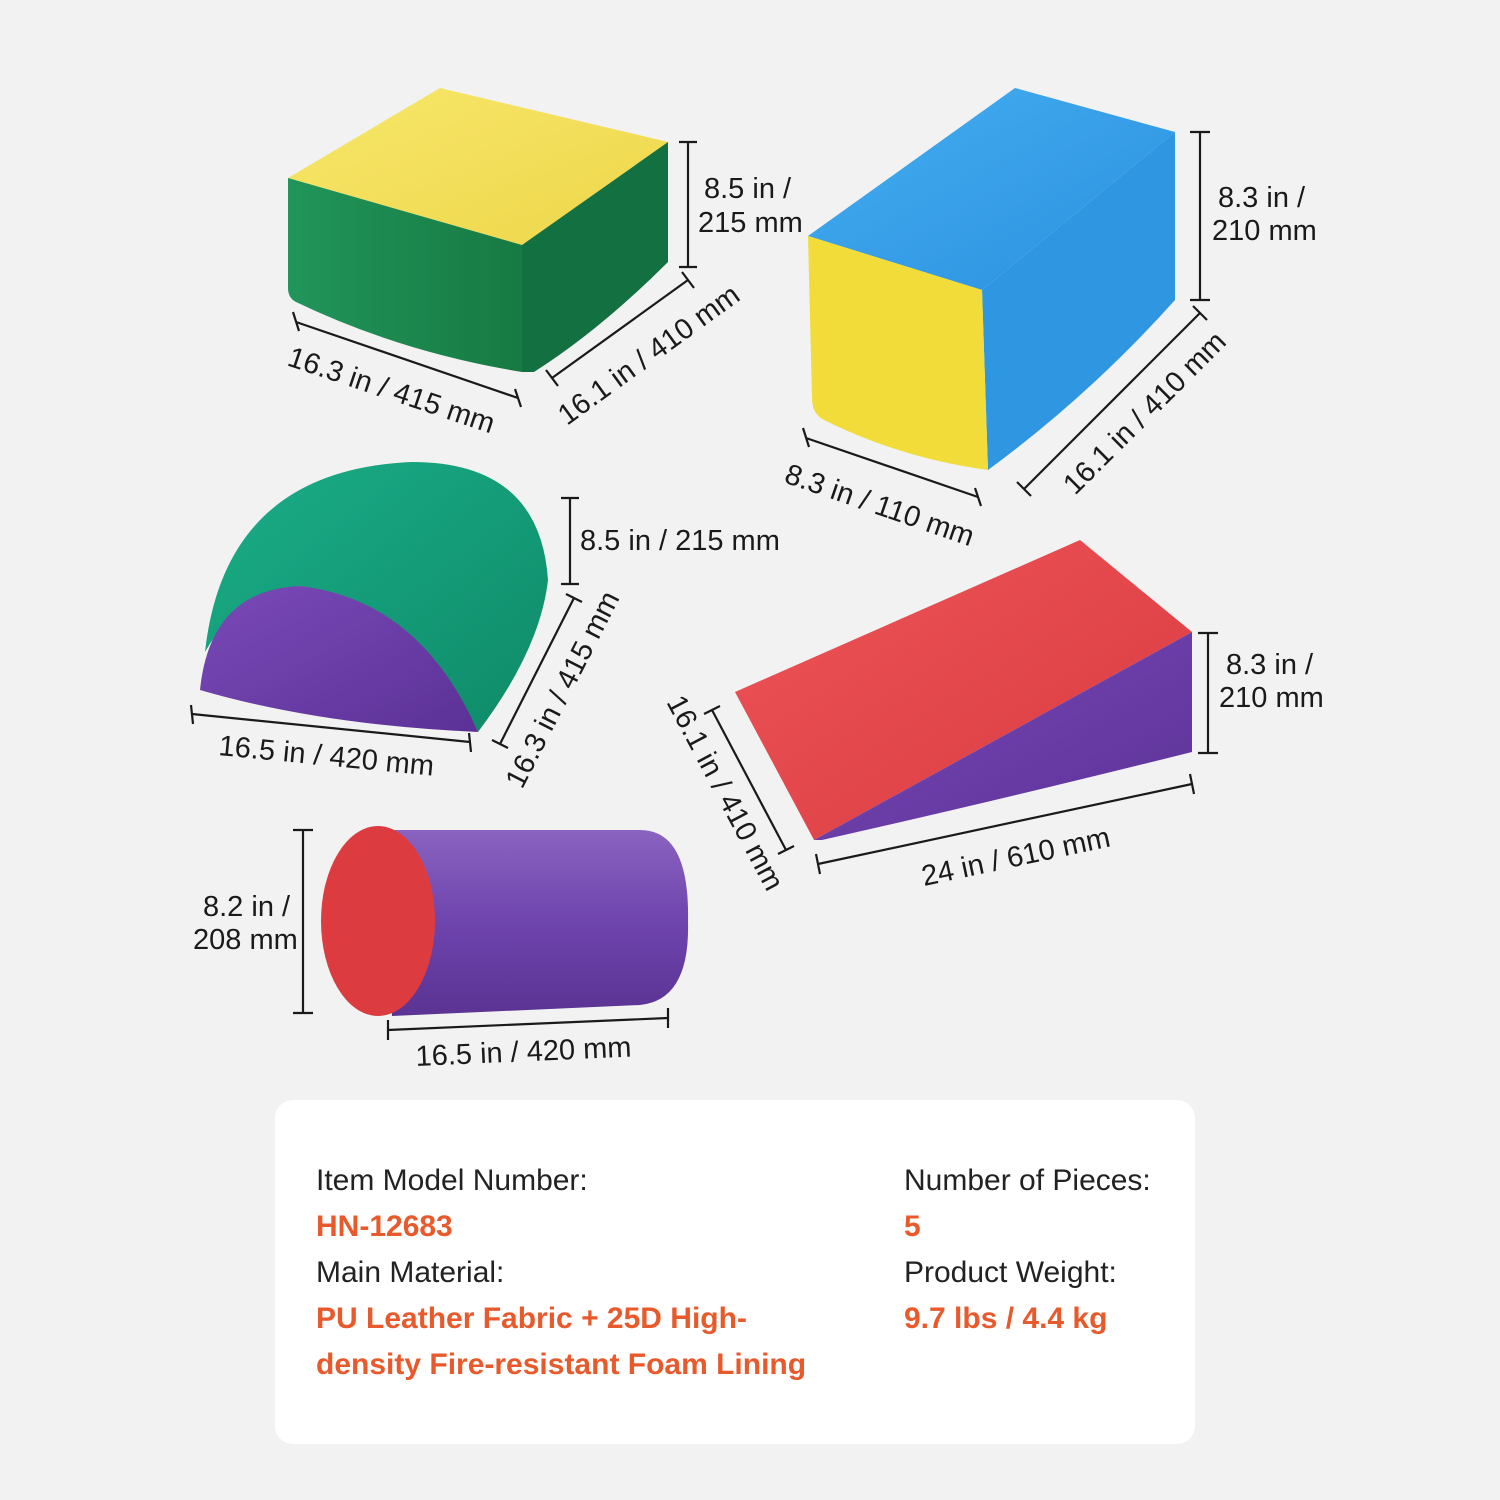 The image size is (1500, 1500). Describe the element at coordinates (561, 1364) in the screenshot. I see `main-material-value-line2: density Fire-resistant Foam Lining` at that location.